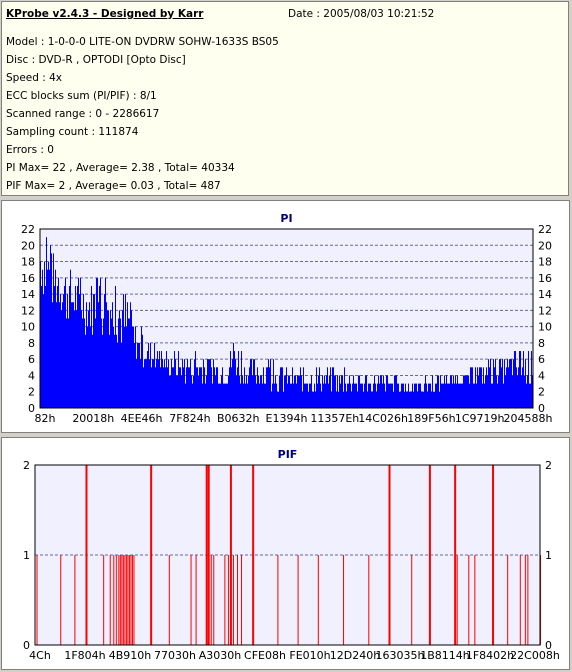 The image size is (572, 672). What do you see at coordinates (189, 418) in the screenshot?
I see `pi-xtick: 7F824h` at bounding box center [189, 418].